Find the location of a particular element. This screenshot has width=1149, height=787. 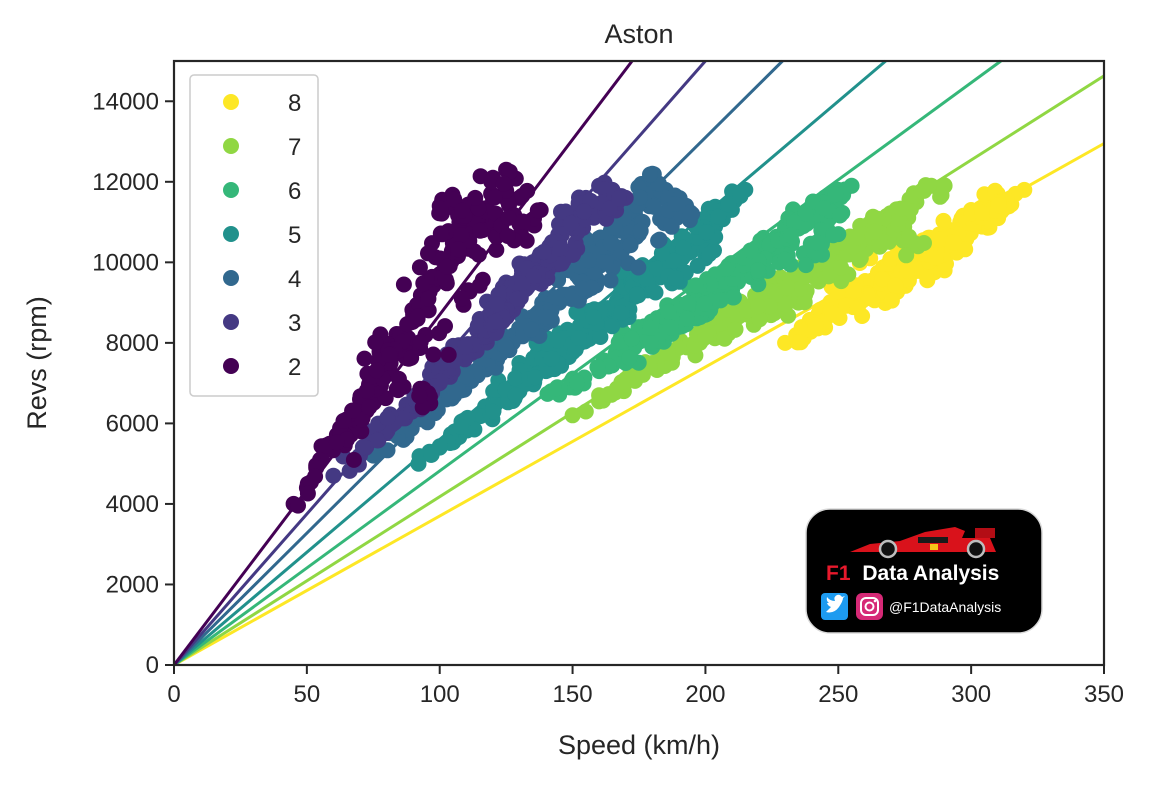

y-tick-label: 10000 is located at coordinates (125, 262).